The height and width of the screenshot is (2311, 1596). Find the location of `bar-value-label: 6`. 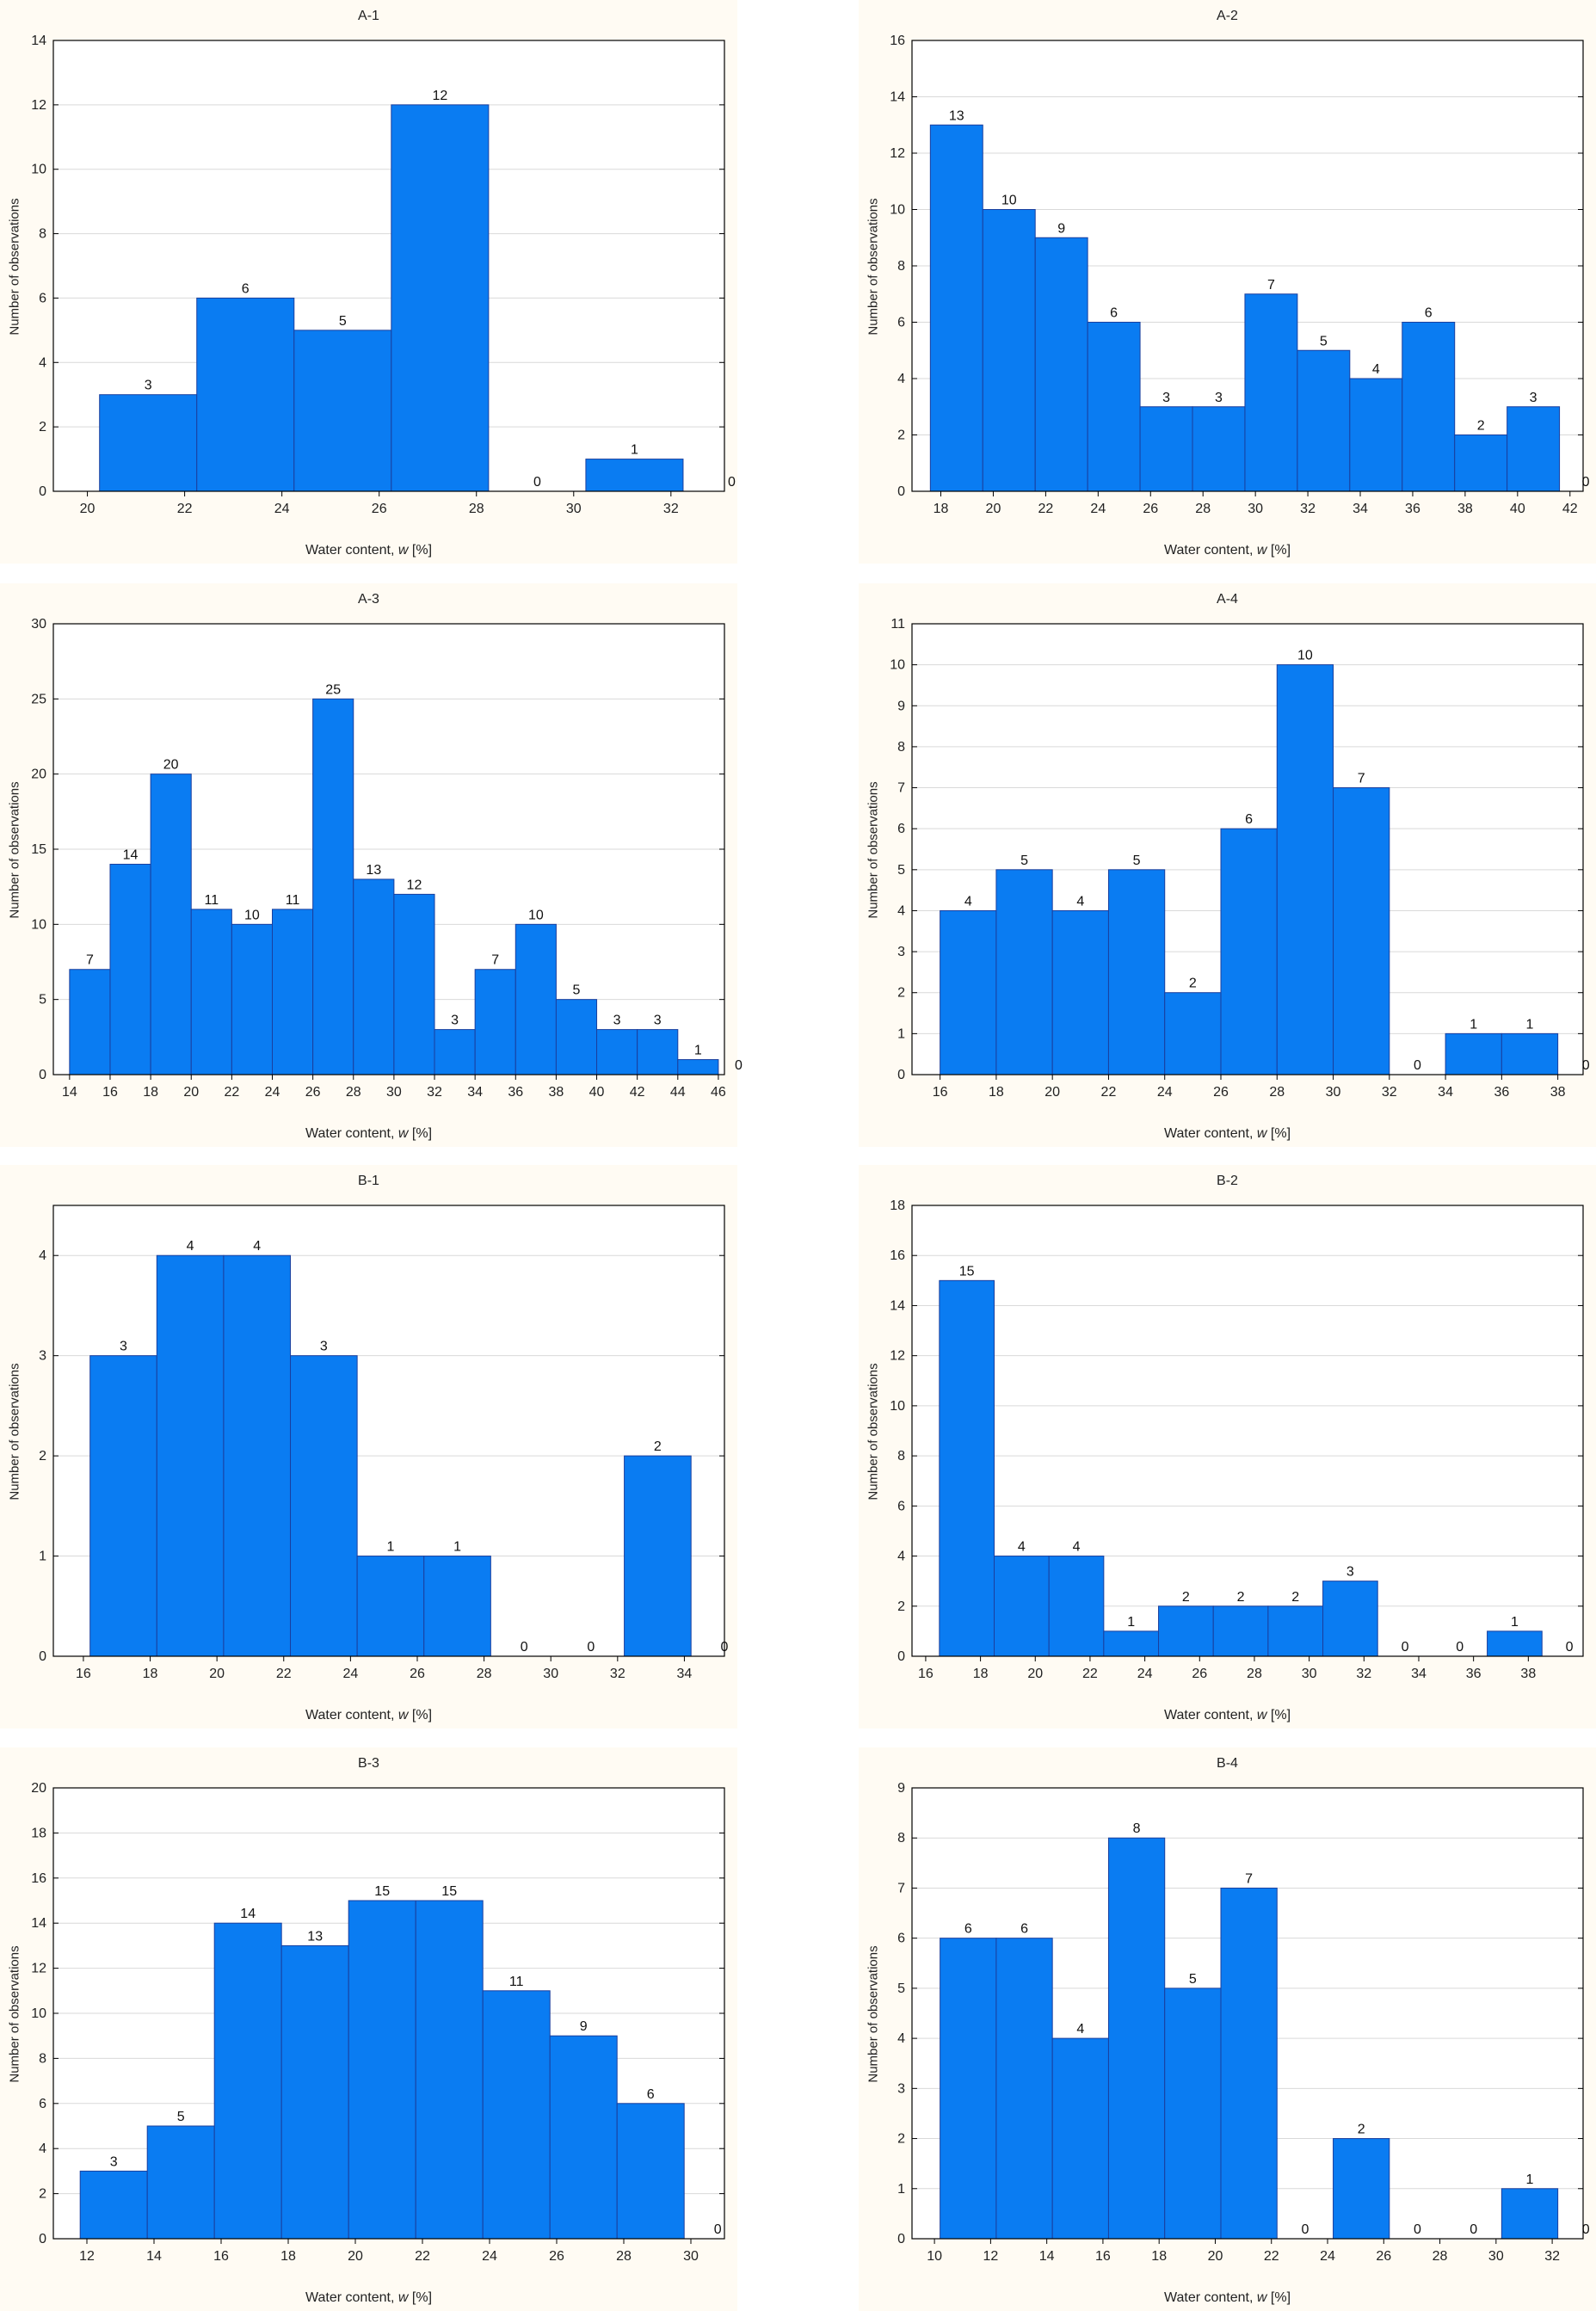

bar-value-label: 6 is located at coordinates (651, 2094).